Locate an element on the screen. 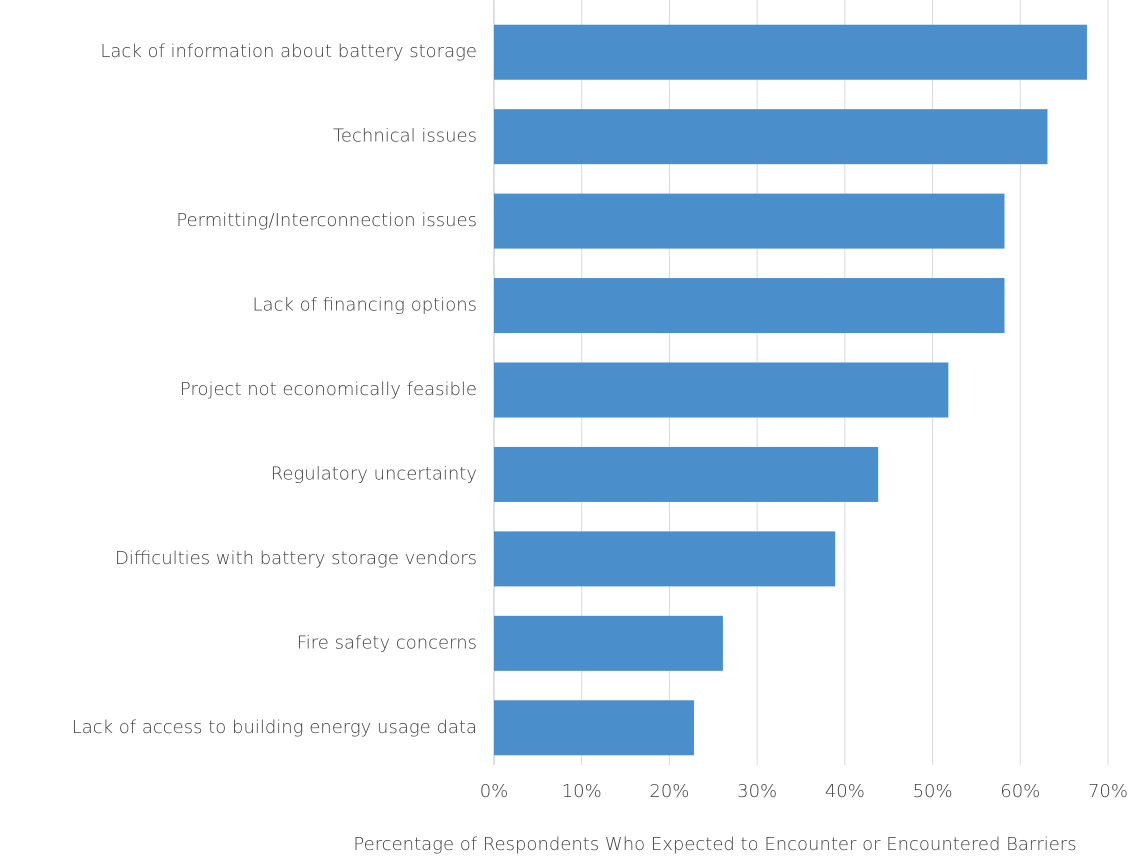  x-tick-label: 50% is located at coordinates (933, 791).